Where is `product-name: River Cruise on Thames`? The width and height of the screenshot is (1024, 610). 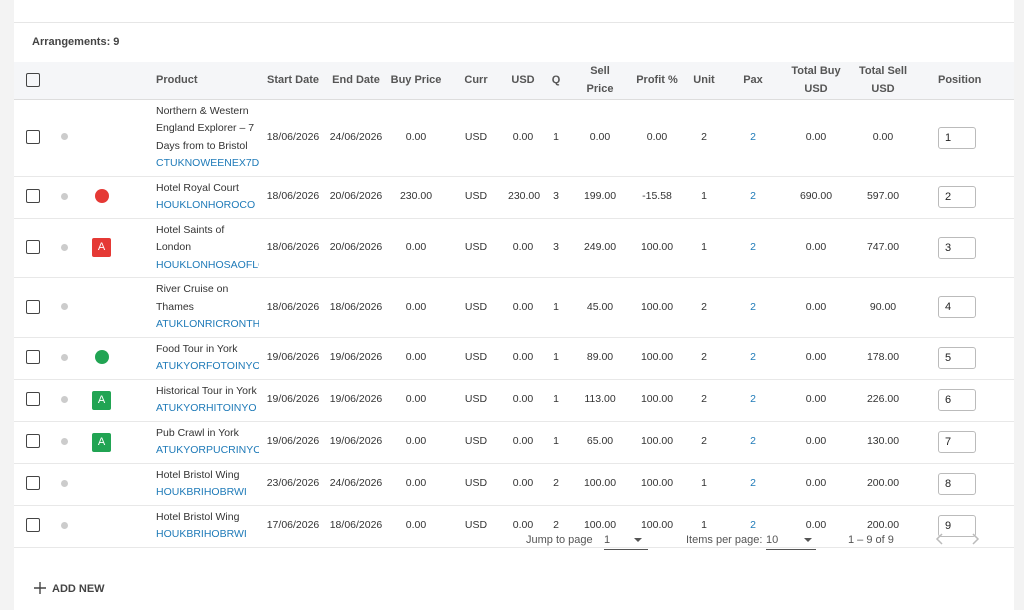 product-name: River Cruise on Thames is located at coordinates (192, 298).